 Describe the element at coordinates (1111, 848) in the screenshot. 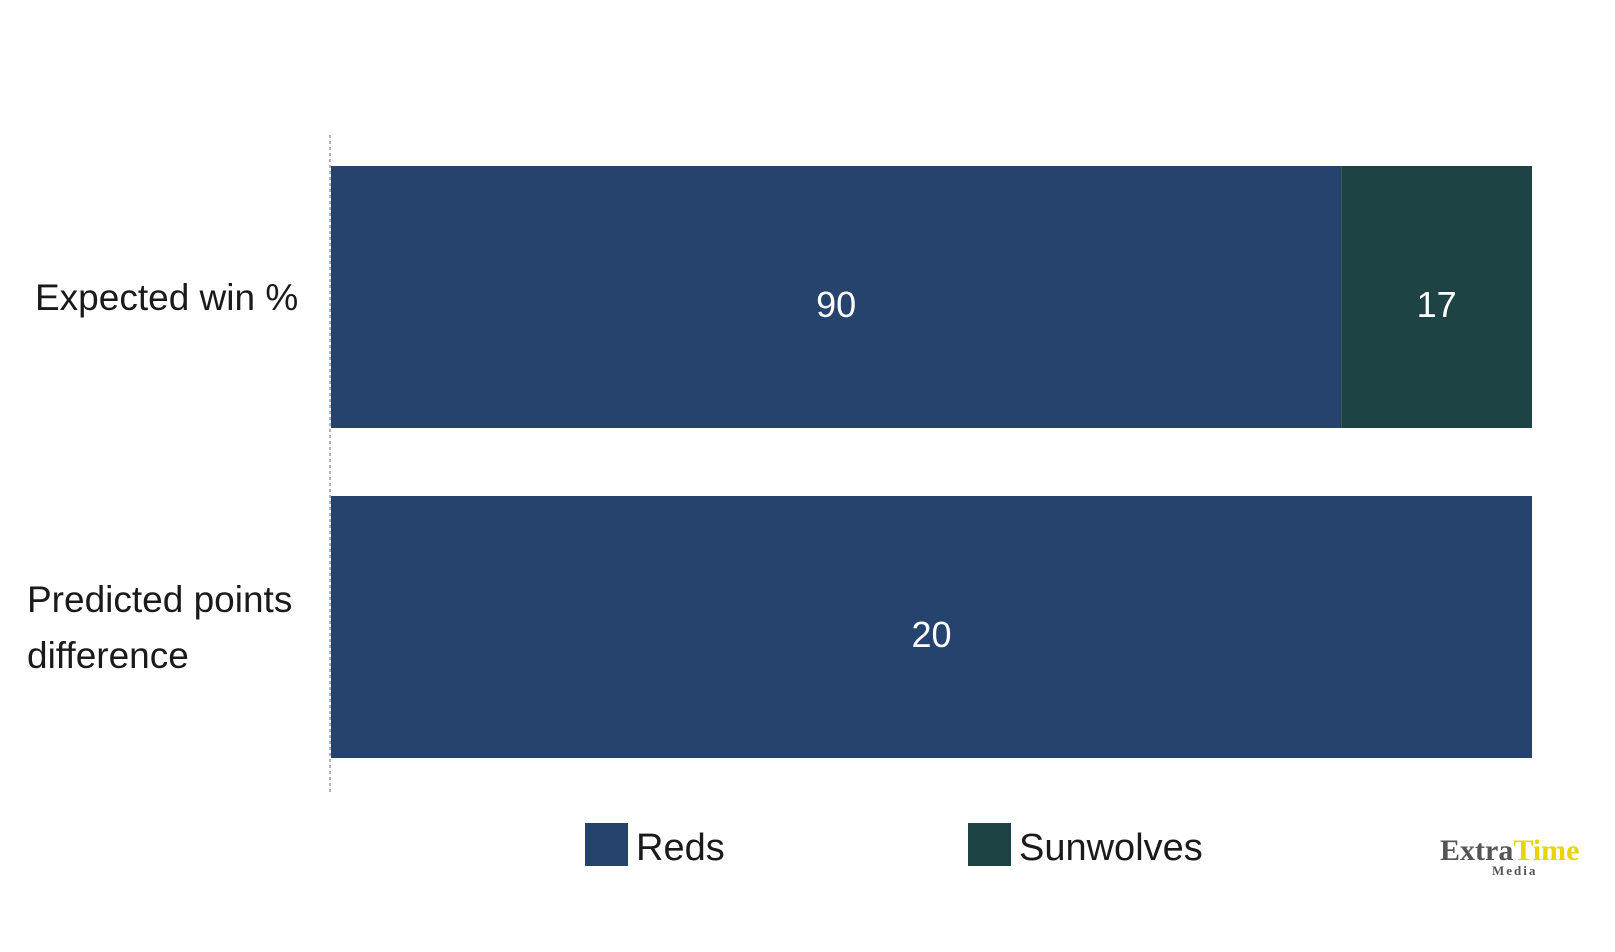

I see `legend-label-sunwolves: Sunwolves` at that location.